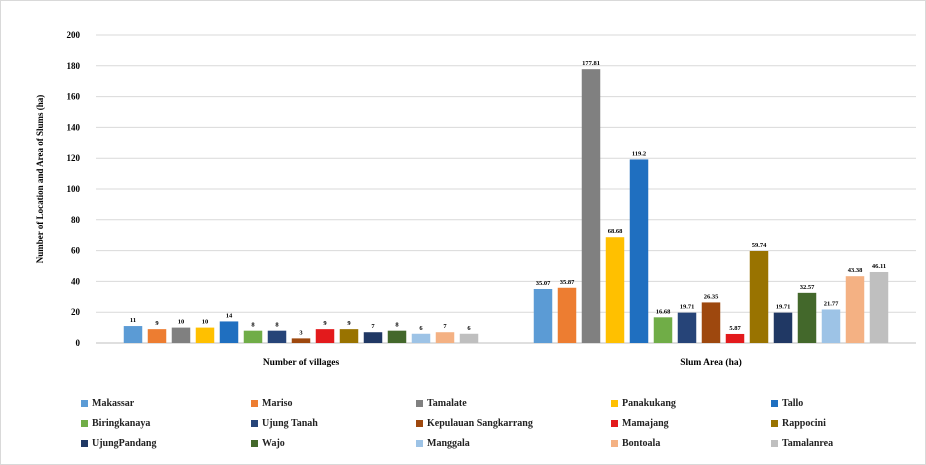 The height and width of the screenshot is (465, 926). I want to click on legend-item: Kepulauan Sangkarrang, so click(474, 423).